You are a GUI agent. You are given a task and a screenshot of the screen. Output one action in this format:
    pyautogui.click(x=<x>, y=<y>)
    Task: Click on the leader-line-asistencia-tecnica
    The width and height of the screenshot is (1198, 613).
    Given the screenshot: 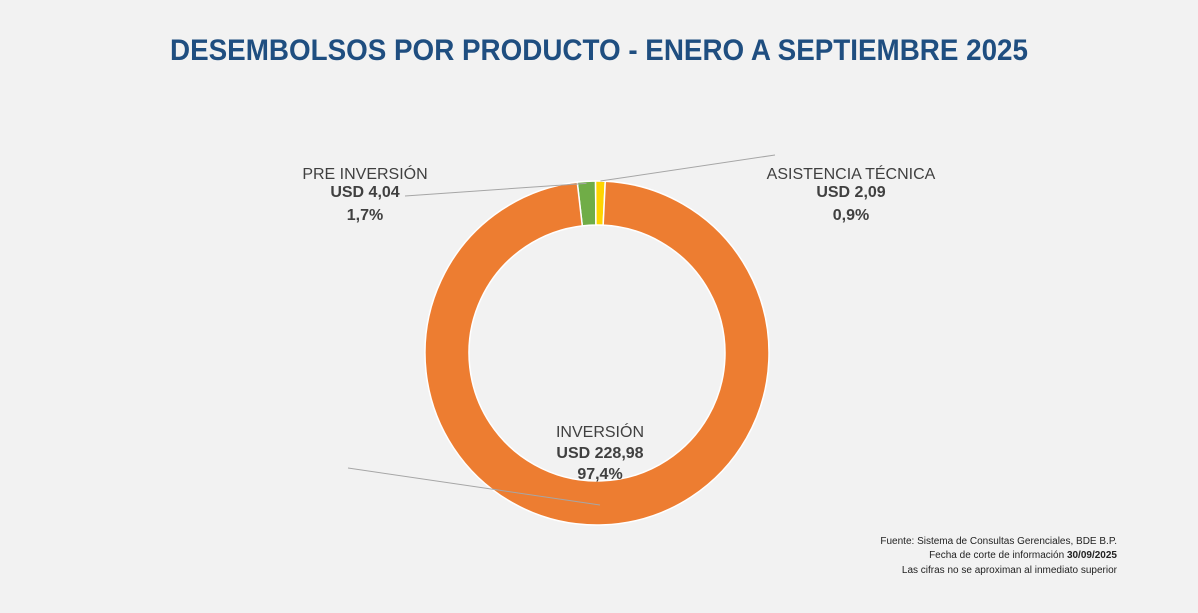 What is the action you would take?
    pyautogui.click(x=688, y=168)
    